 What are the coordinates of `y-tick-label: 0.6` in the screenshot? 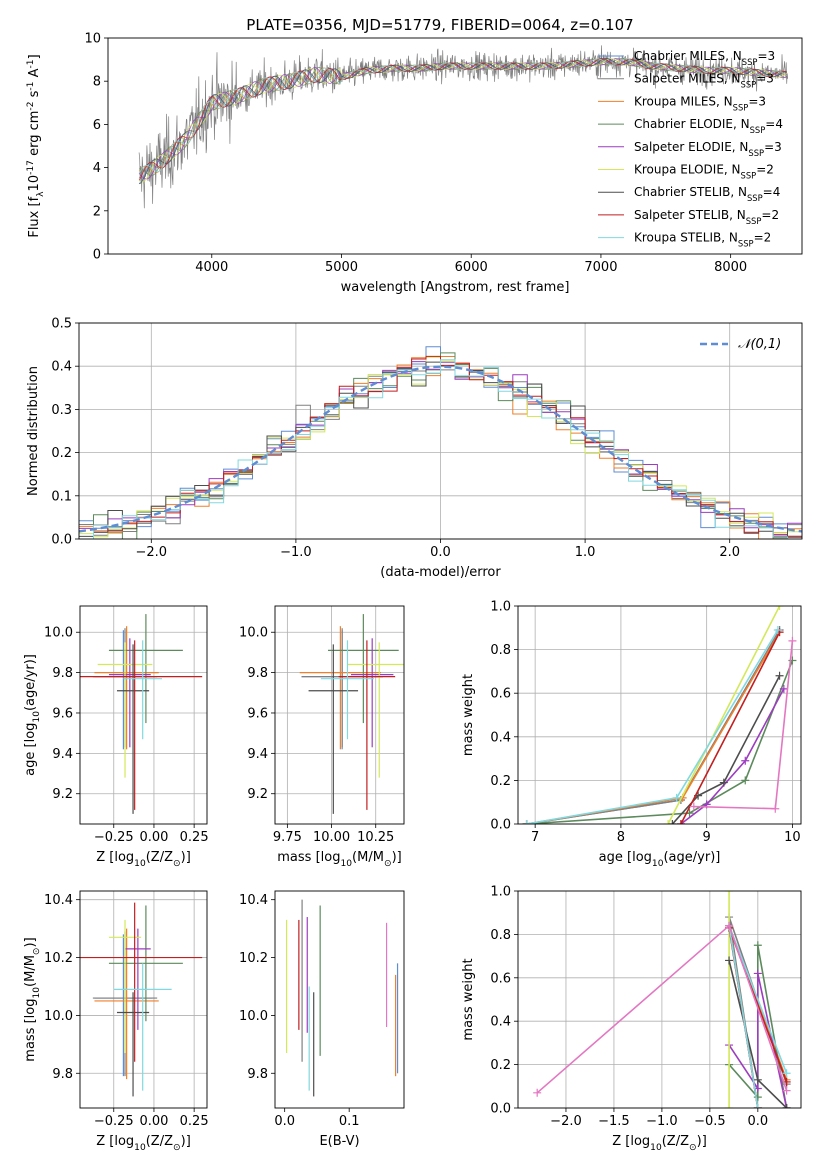 It's located at (500, 694).